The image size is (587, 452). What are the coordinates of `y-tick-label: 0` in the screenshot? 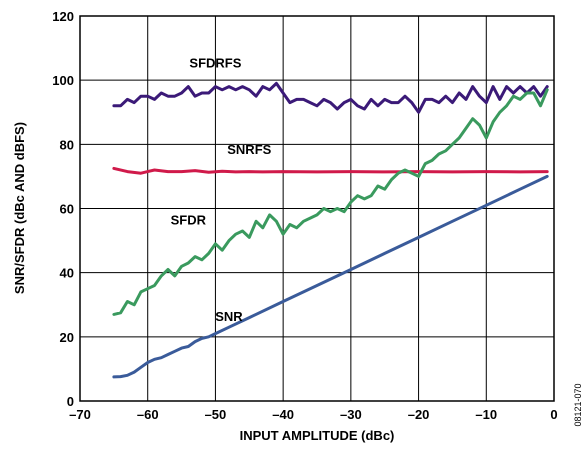 It's located at (70, 401).